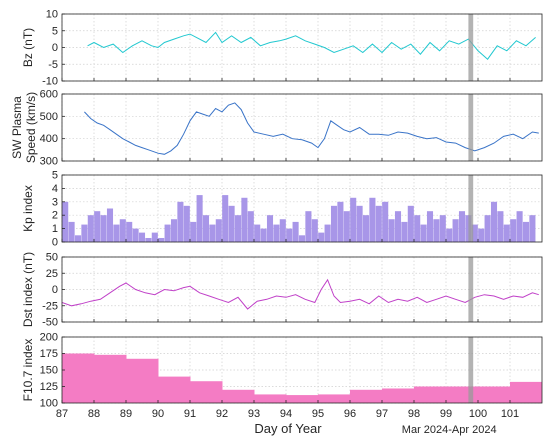  I want to click on y-tick-label: 400, so click(49, 139).